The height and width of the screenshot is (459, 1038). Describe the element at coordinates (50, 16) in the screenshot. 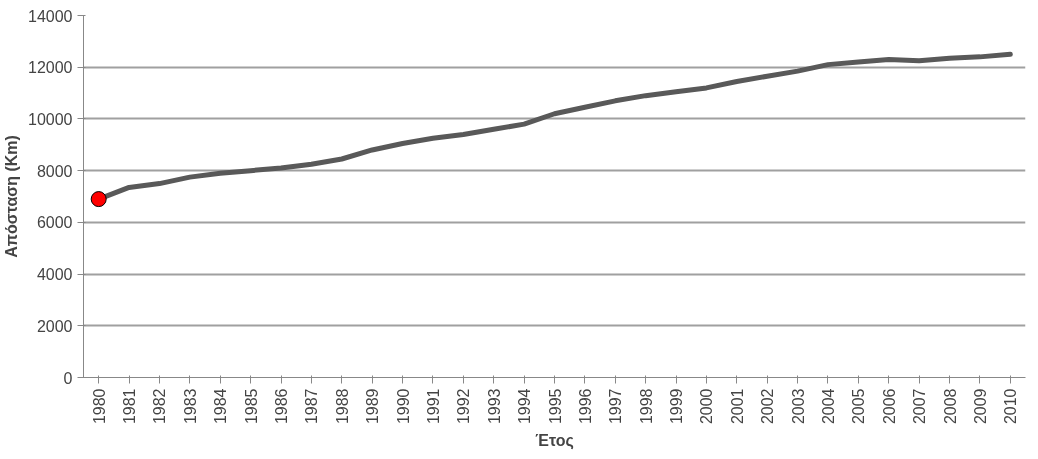

I see `y-tick-label: 14000` at that location.